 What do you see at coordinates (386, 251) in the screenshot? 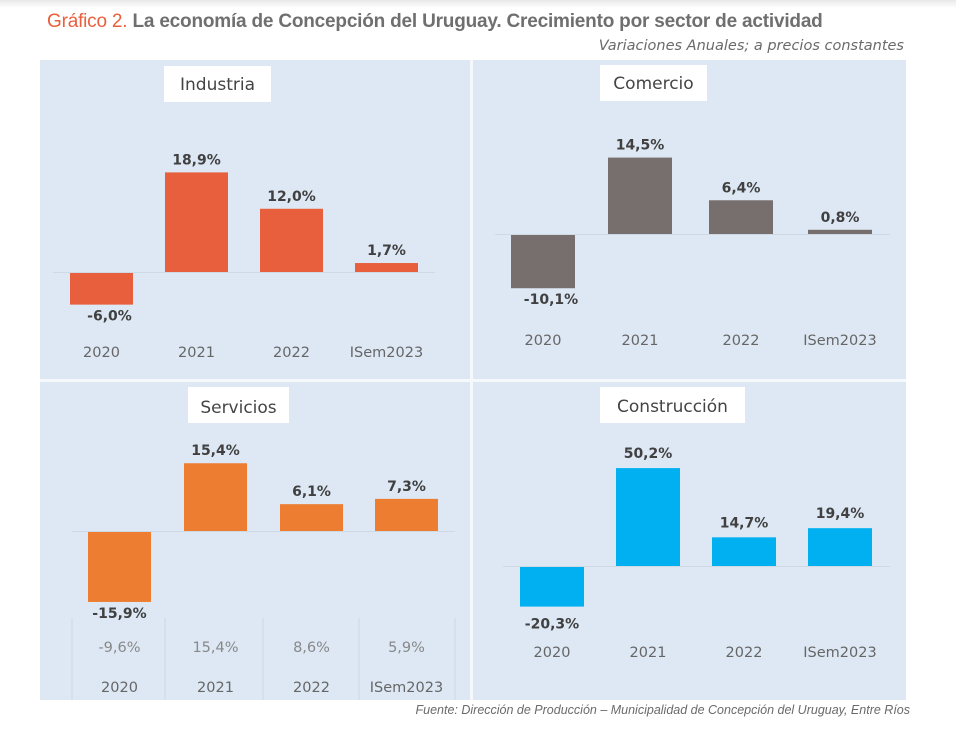
I see `data-label: 1,7%` at bounding box center [386, 251].